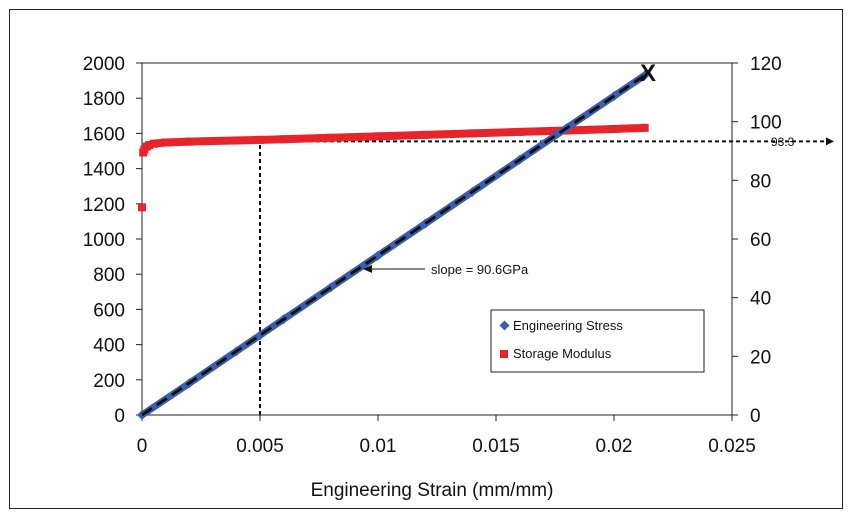 The height and width of the screenshot is (520, 854). I want to click on legend: Engineering Stress Storage Modulus, so click(597, 341).